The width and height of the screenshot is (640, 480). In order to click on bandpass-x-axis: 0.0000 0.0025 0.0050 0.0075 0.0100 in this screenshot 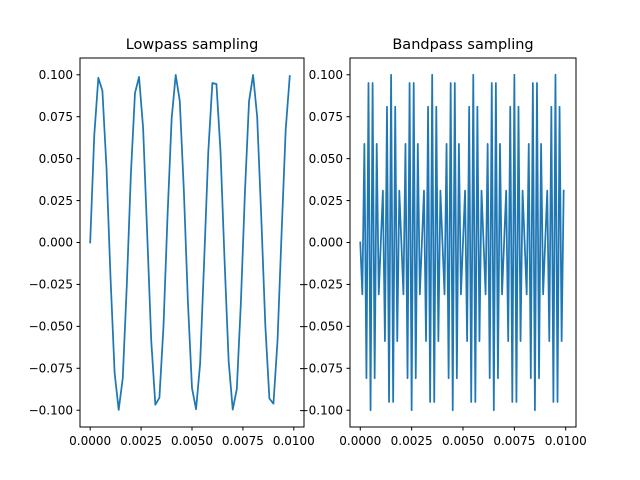, I will do `click(463, 437)`.